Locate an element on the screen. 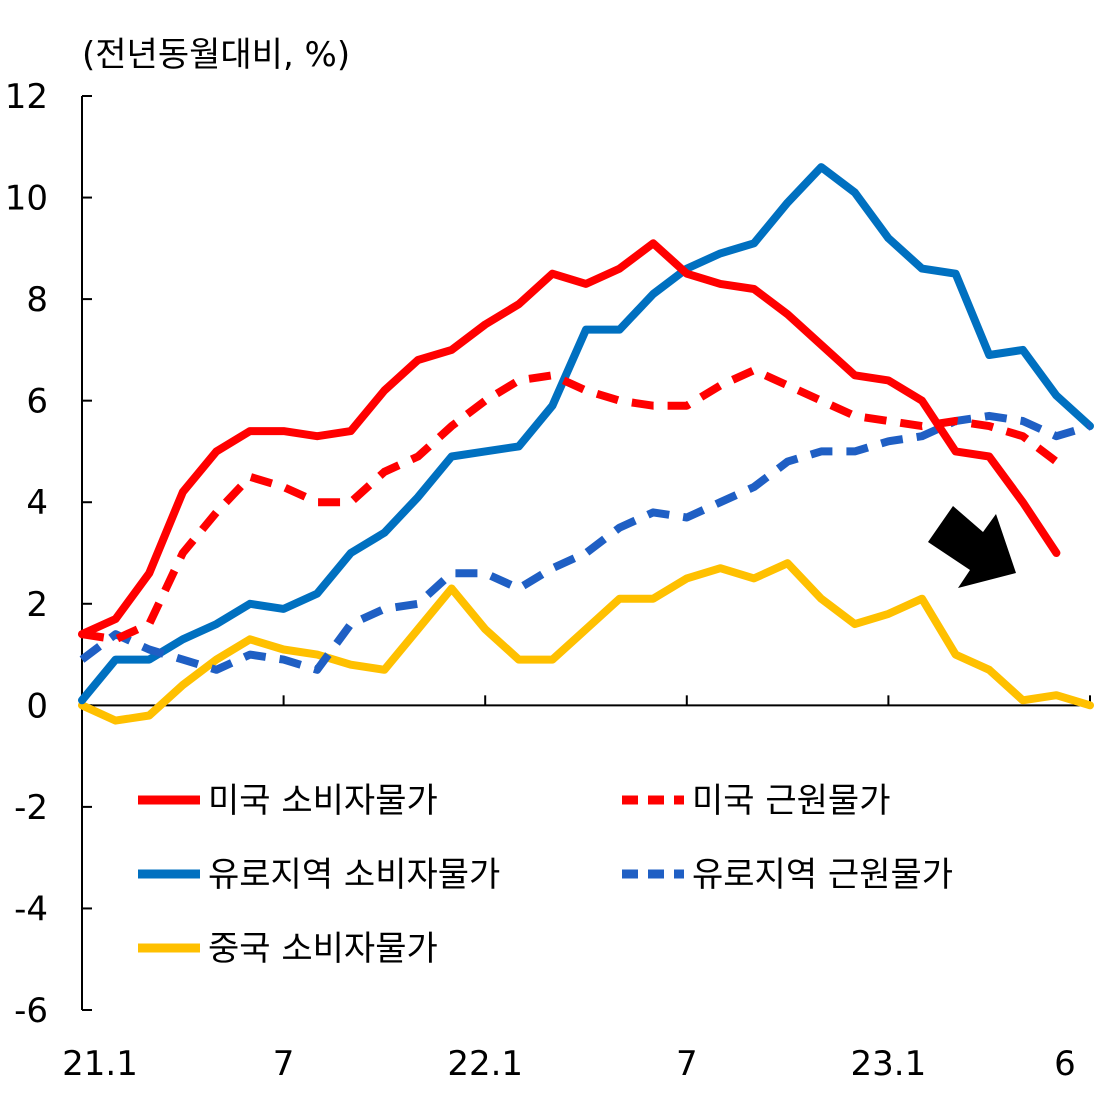  y-tick-label: -2 is located at coordinates (31, 808).